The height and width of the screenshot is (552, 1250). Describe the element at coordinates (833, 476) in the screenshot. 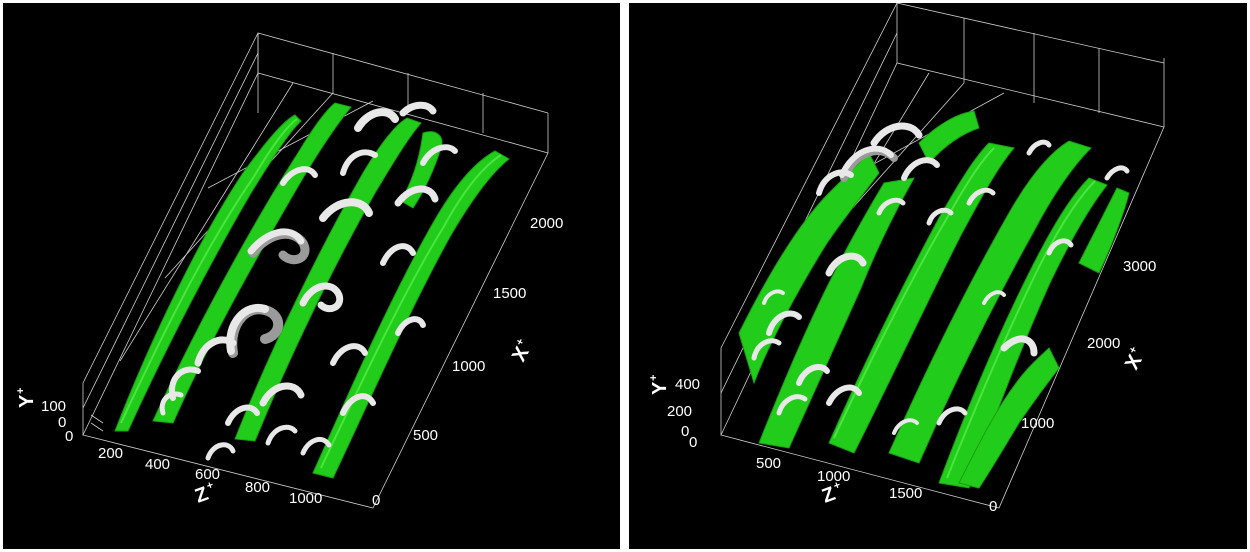

I see `right-z-tick: 1000` at that location.